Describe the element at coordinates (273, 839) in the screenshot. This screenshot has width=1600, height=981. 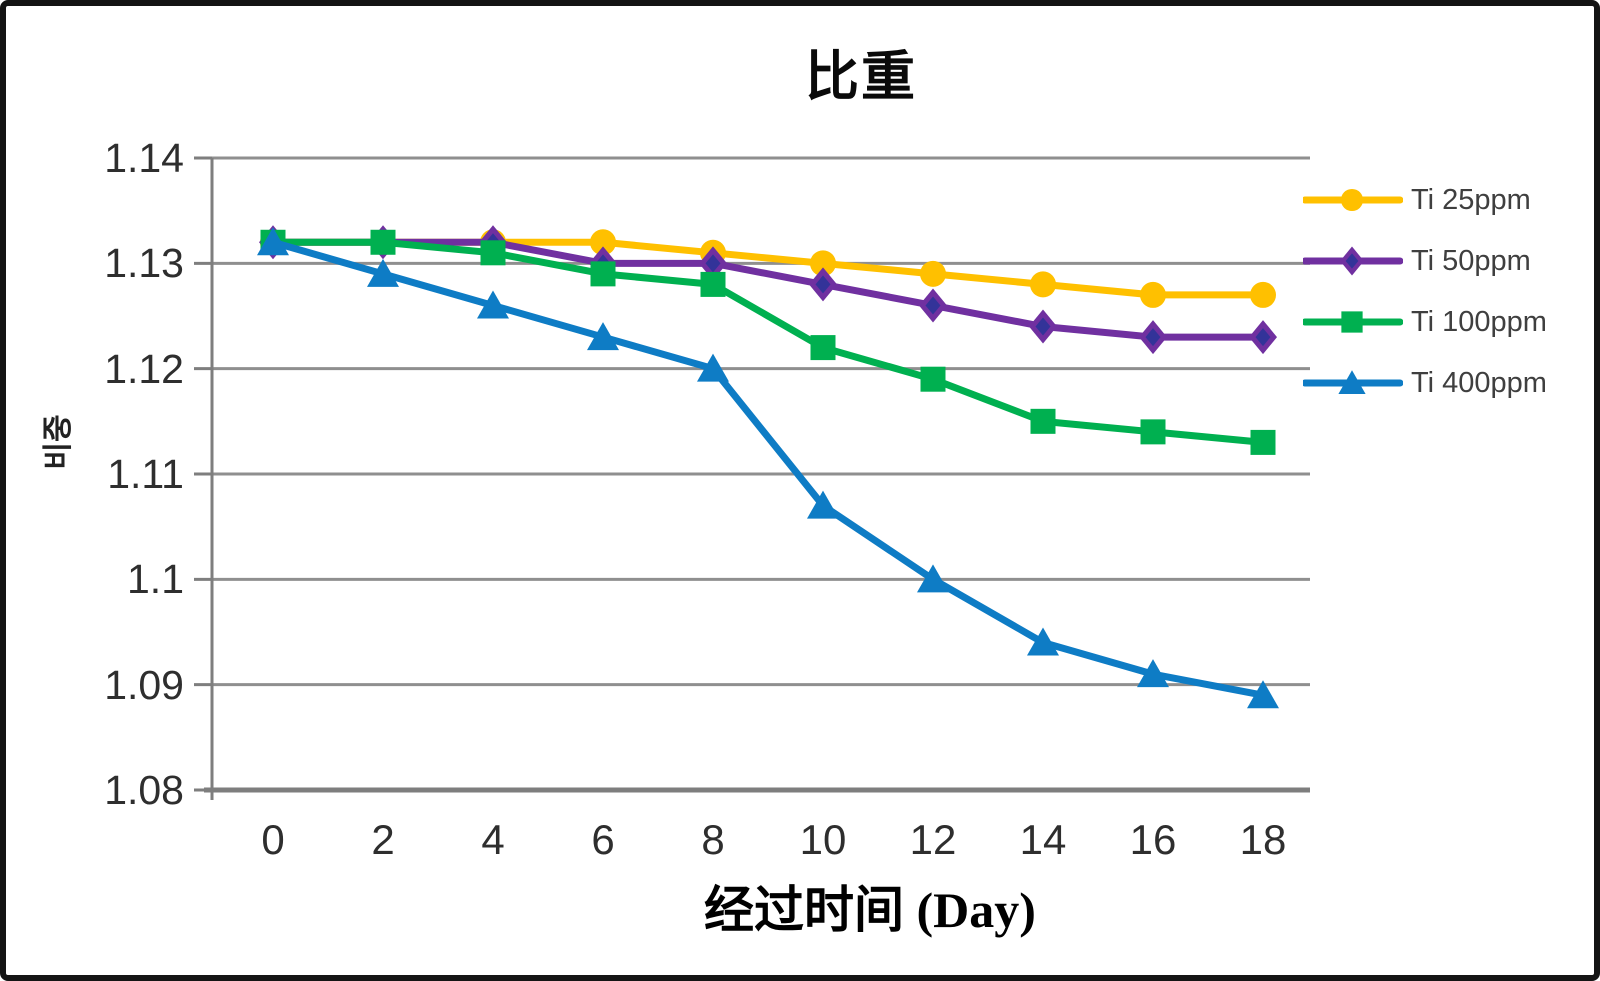
I see `x-tick-label: 0` at that location.